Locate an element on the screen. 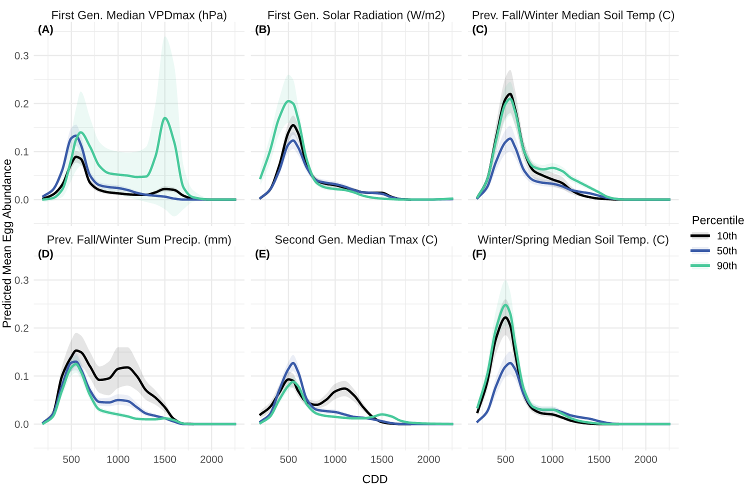 This screenshot has height=487, width=750. y-axis-title: Predicted Mean Egg Abundance is located at coordinates (8, 243).